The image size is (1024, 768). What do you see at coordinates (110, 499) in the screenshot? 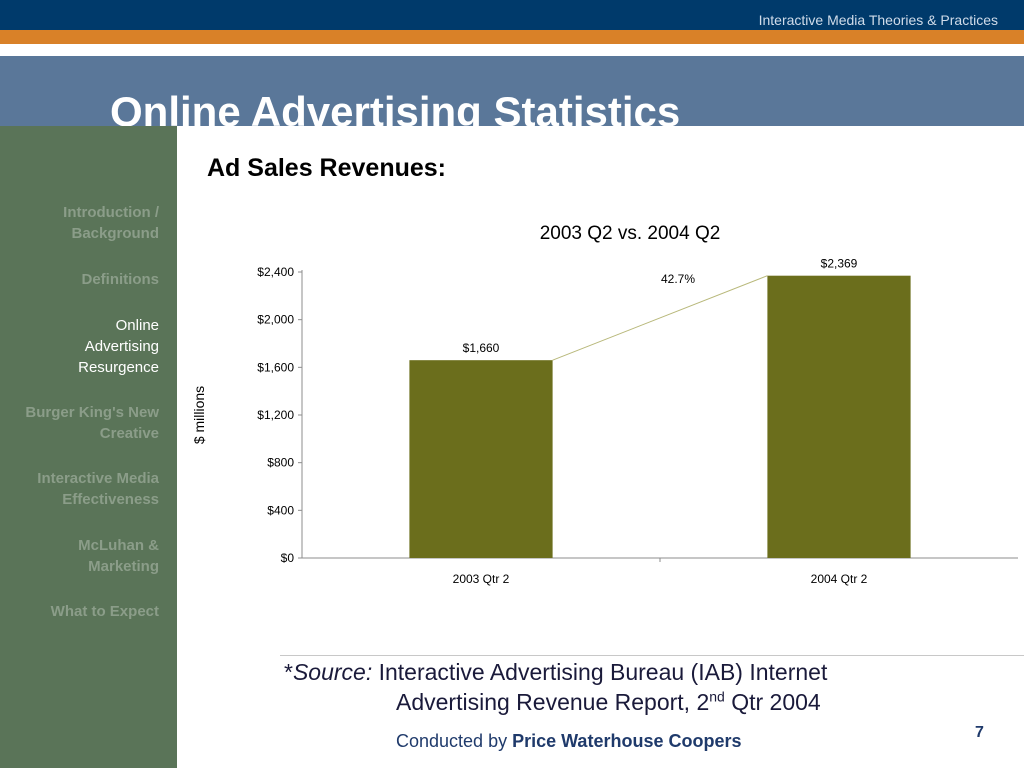
I see `sidebar-item-label: Effectiveness` at bounding box center [110, 499].